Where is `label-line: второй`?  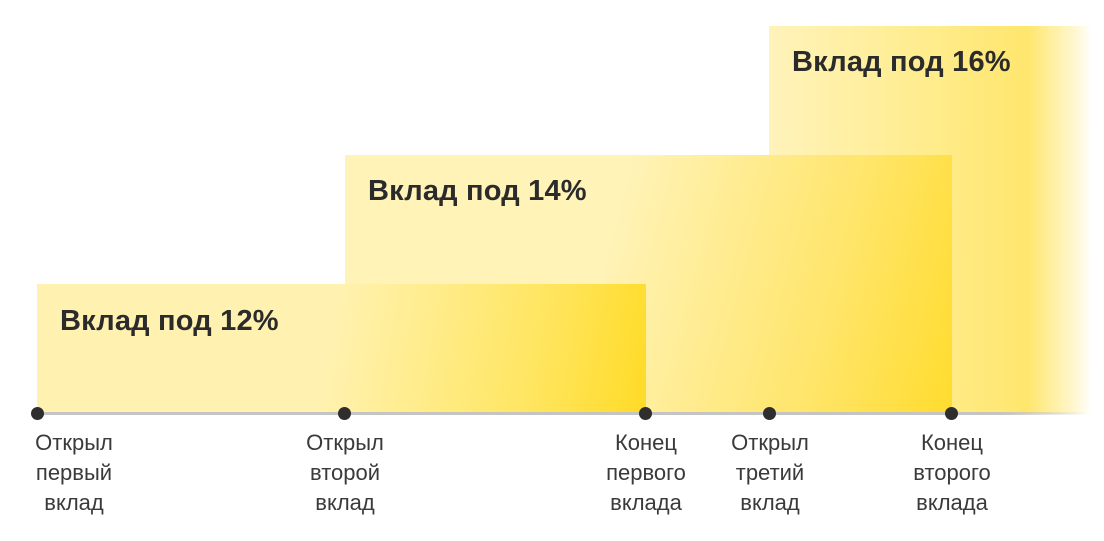
label-line: второй is located at coordinates (345, 472).